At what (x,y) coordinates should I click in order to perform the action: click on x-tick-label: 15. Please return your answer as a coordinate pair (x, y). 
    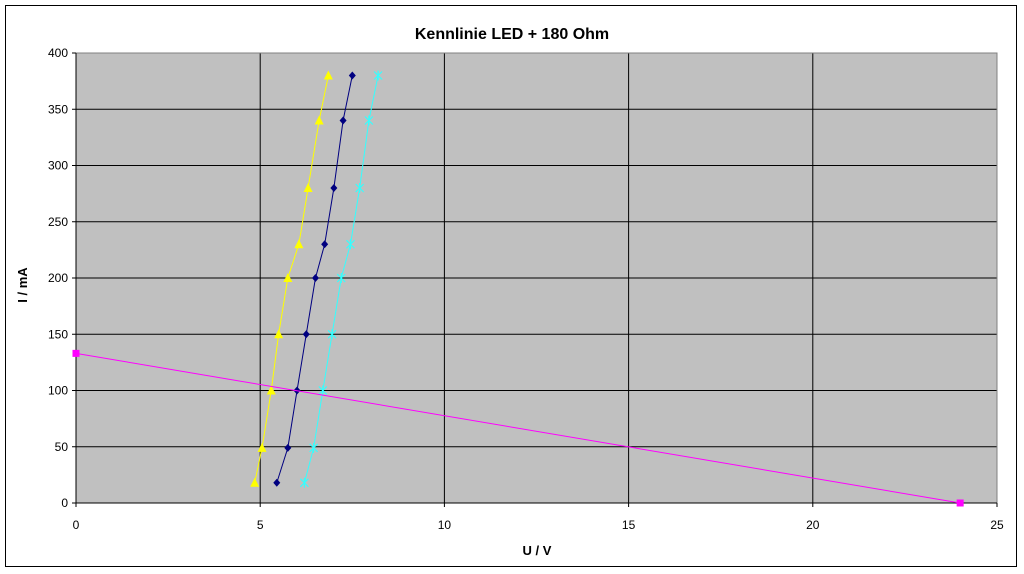
    Looking at the image, I should click on (629, 525).